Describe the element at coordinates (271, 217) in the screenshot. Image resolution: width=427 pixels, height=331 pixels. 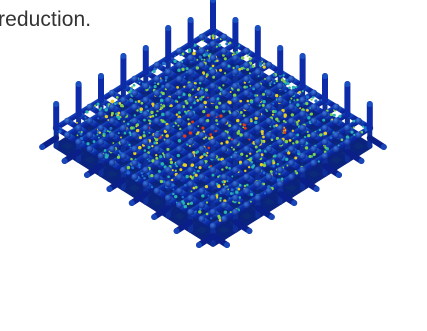
I see `stub-cap` at that location.